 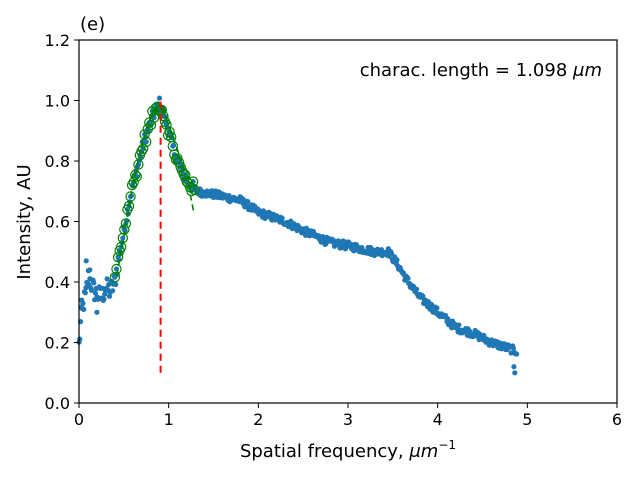 I want to click on y-tick-label: 1.0, so click(x=57, y=101).